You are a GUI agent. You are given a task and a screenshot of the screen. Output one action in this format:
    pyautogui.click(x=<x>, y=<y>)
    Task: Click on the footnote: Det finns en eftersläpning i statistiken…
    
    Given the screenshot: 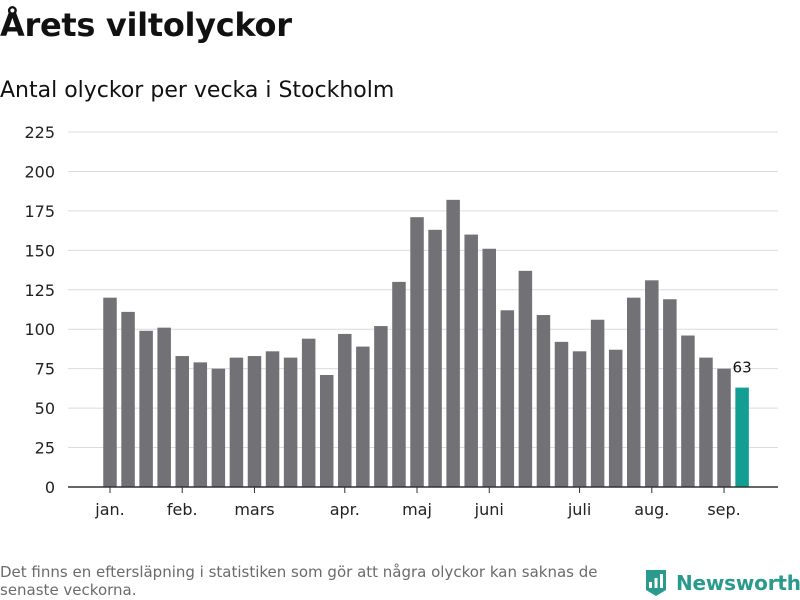 What is the action you would take?
    pyautogui.click(x=299, y=581)
    